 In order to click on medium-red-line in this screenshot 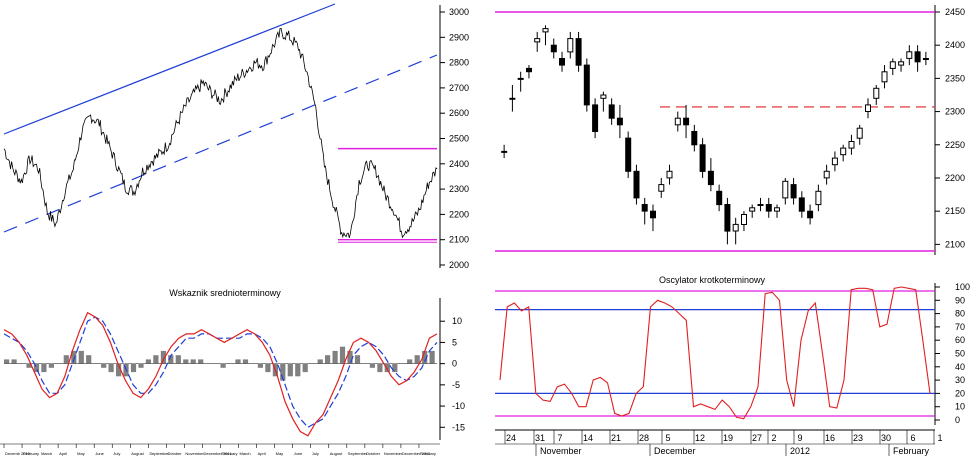, I will do `click(220, 374)`.